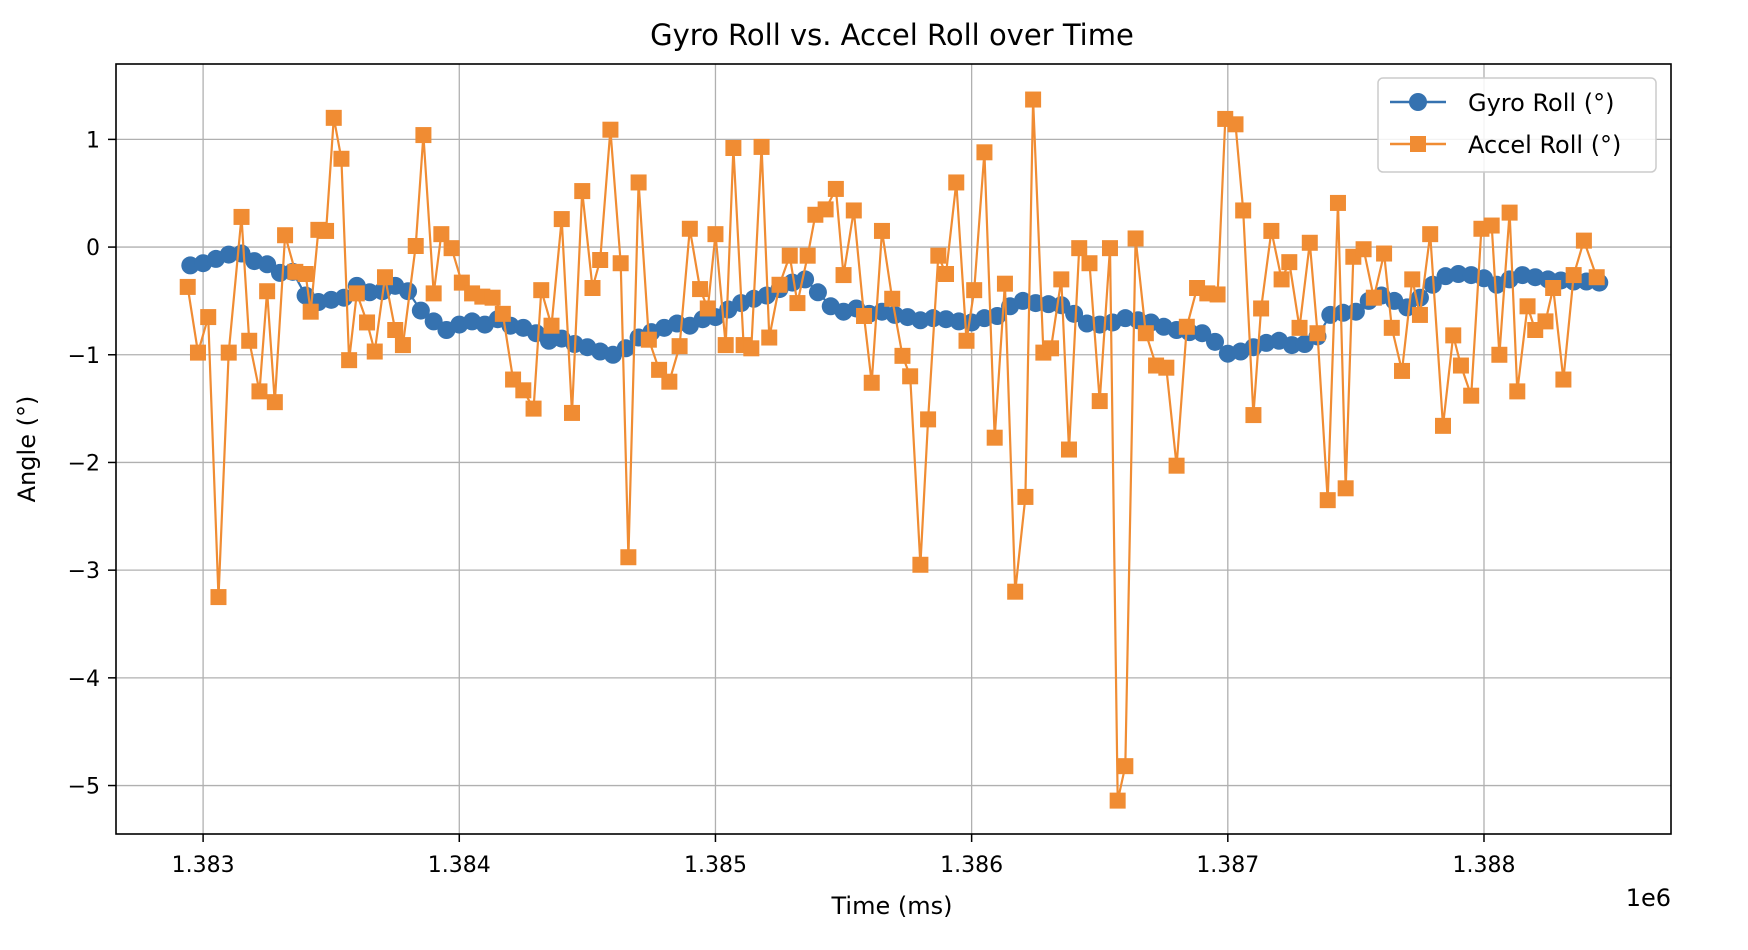 The height and width of the screenshot is (950, 1748). I want to click on y-tick-label: −4, so click(84, 679).